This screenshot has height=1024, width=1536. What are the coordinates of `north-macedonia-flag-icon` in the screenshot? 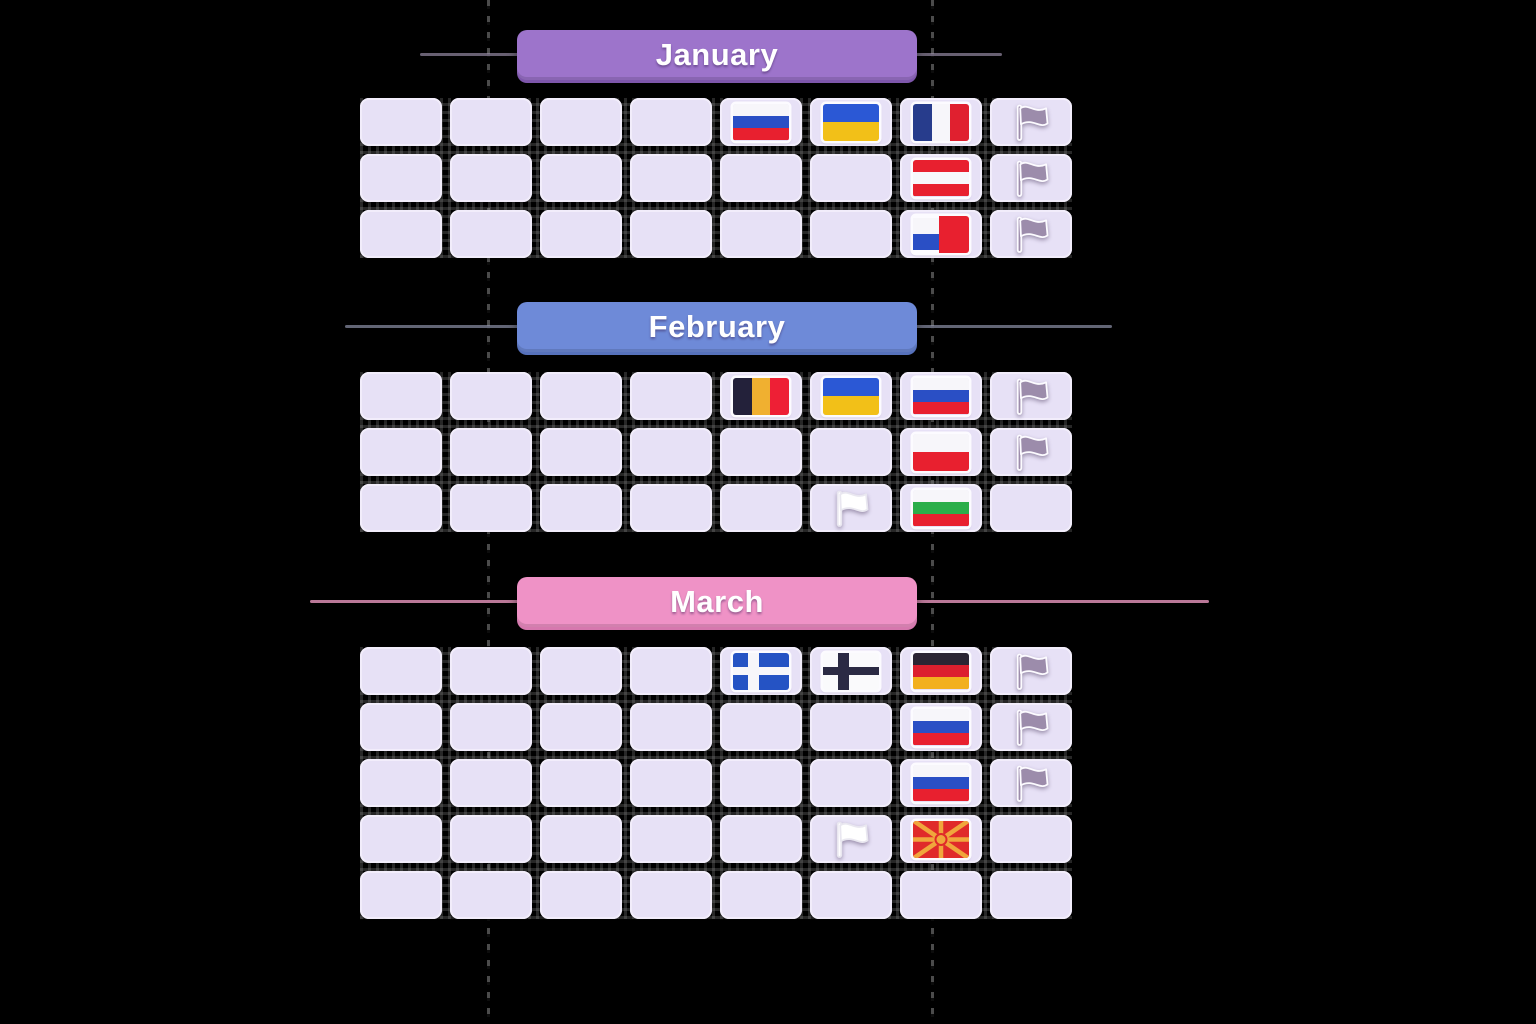 It's located at (941, 839).